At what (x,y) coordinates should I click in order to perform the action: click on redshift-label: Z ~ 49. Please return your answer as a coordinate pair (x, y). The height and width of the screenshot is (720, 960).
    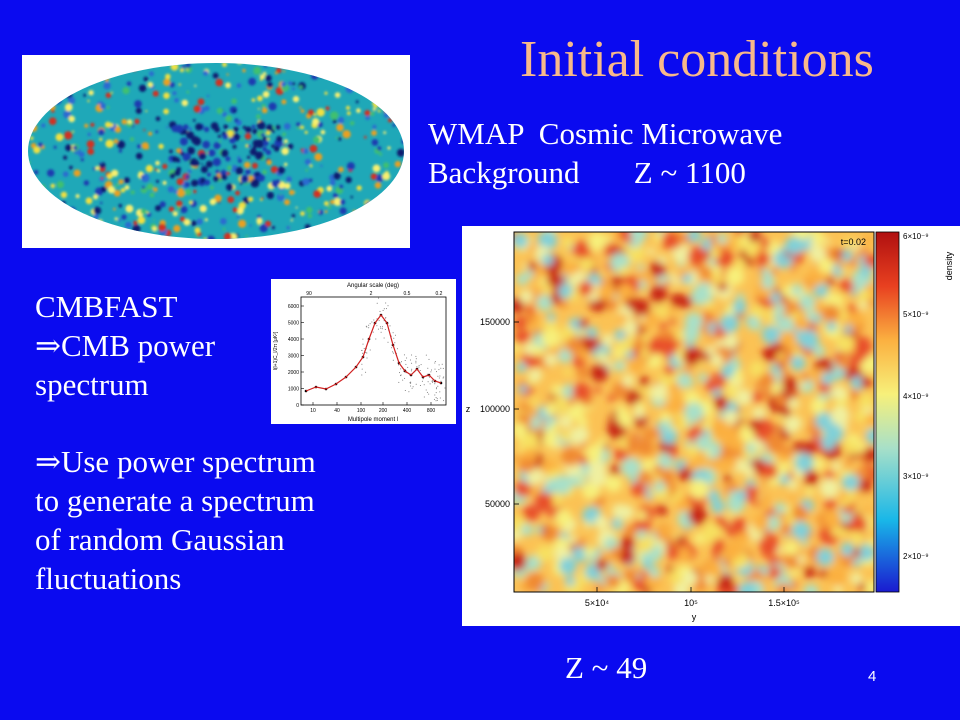
    Looking at the image, I should click on (606, 667).